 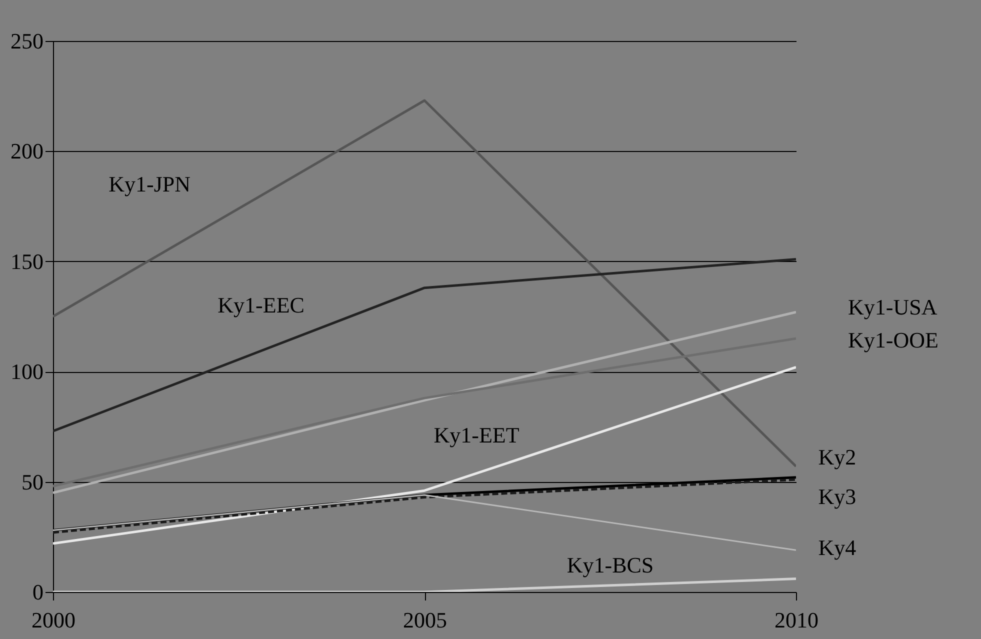 What do you see at coordinates (149, 183) in the screenshot?
I see `series-label: Ky1-JPN` at bounding box center [149, 183].